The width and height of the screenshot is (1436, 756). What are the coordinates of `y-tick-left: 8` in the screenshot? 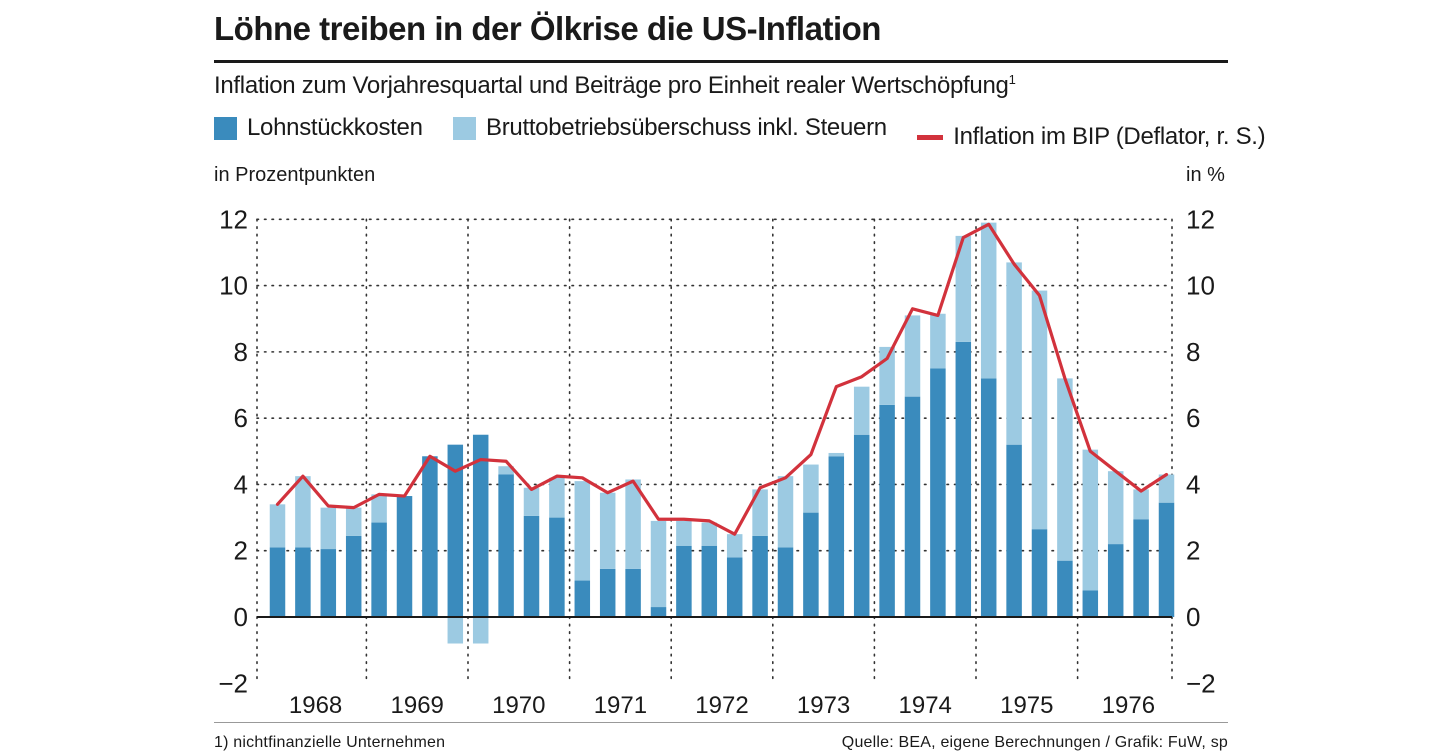 It's located at (241, 352).